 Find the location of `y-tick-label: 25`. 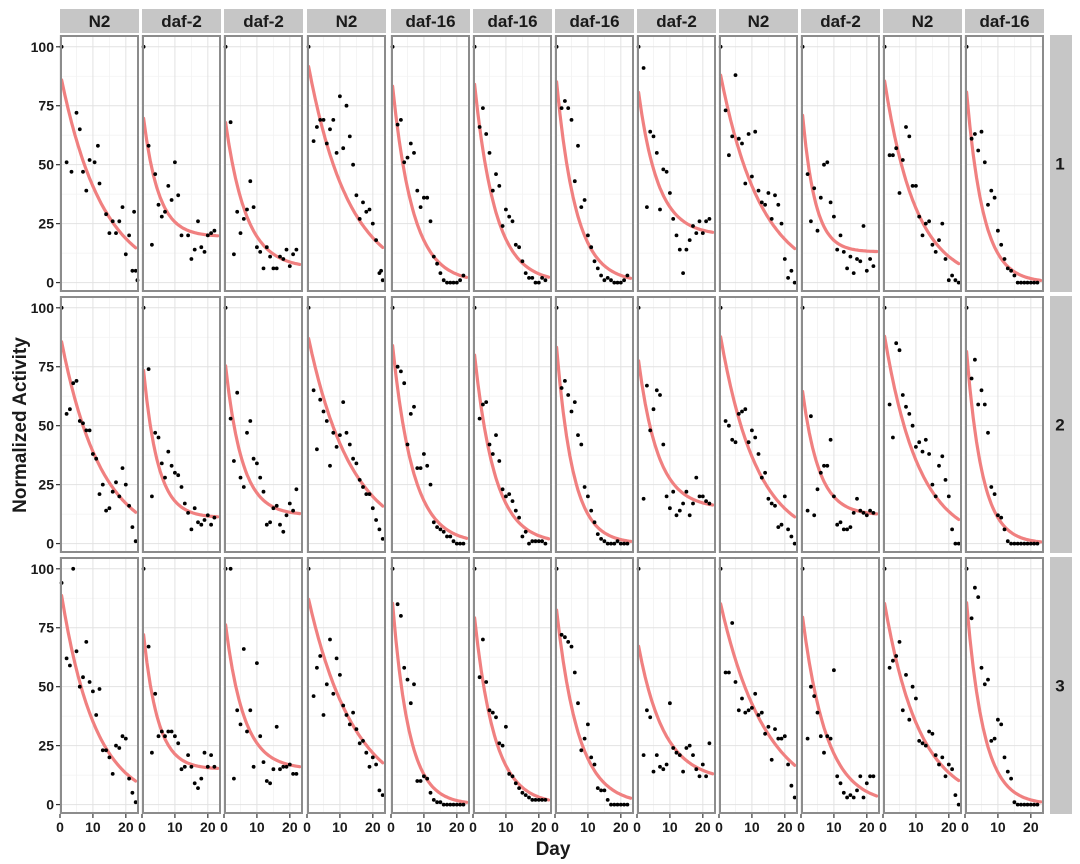

y-tick-label: 25 is located at coordinates (46, 485).